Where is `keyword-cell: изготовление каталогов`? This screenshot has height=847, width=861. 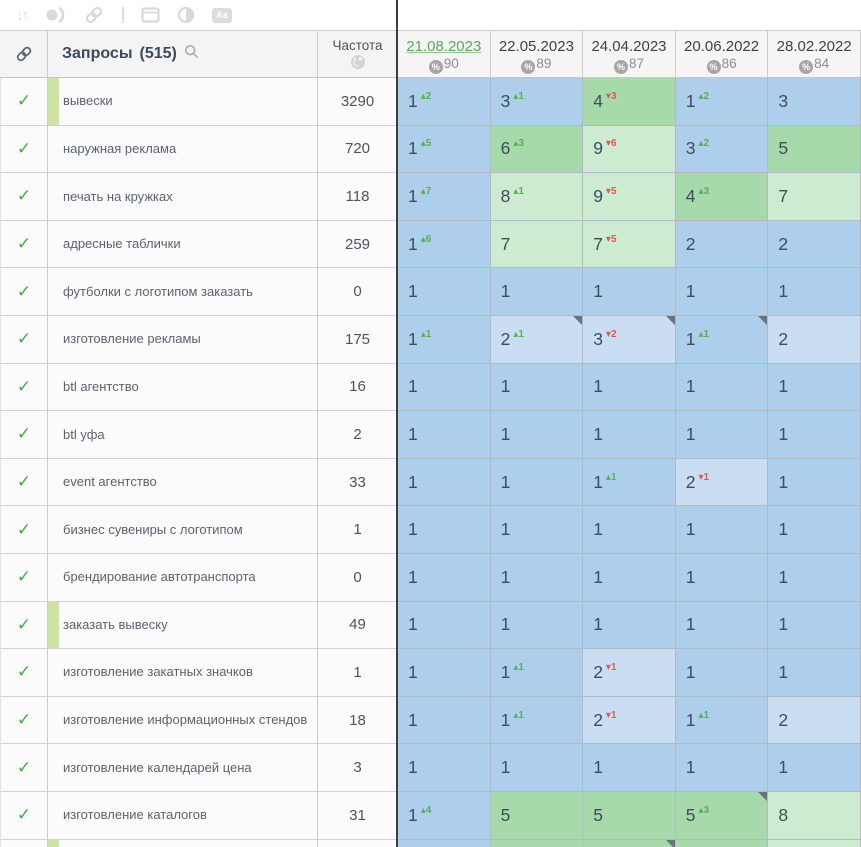 keyword-cell: изготовление каталогов is located at coordinates (183, 815).